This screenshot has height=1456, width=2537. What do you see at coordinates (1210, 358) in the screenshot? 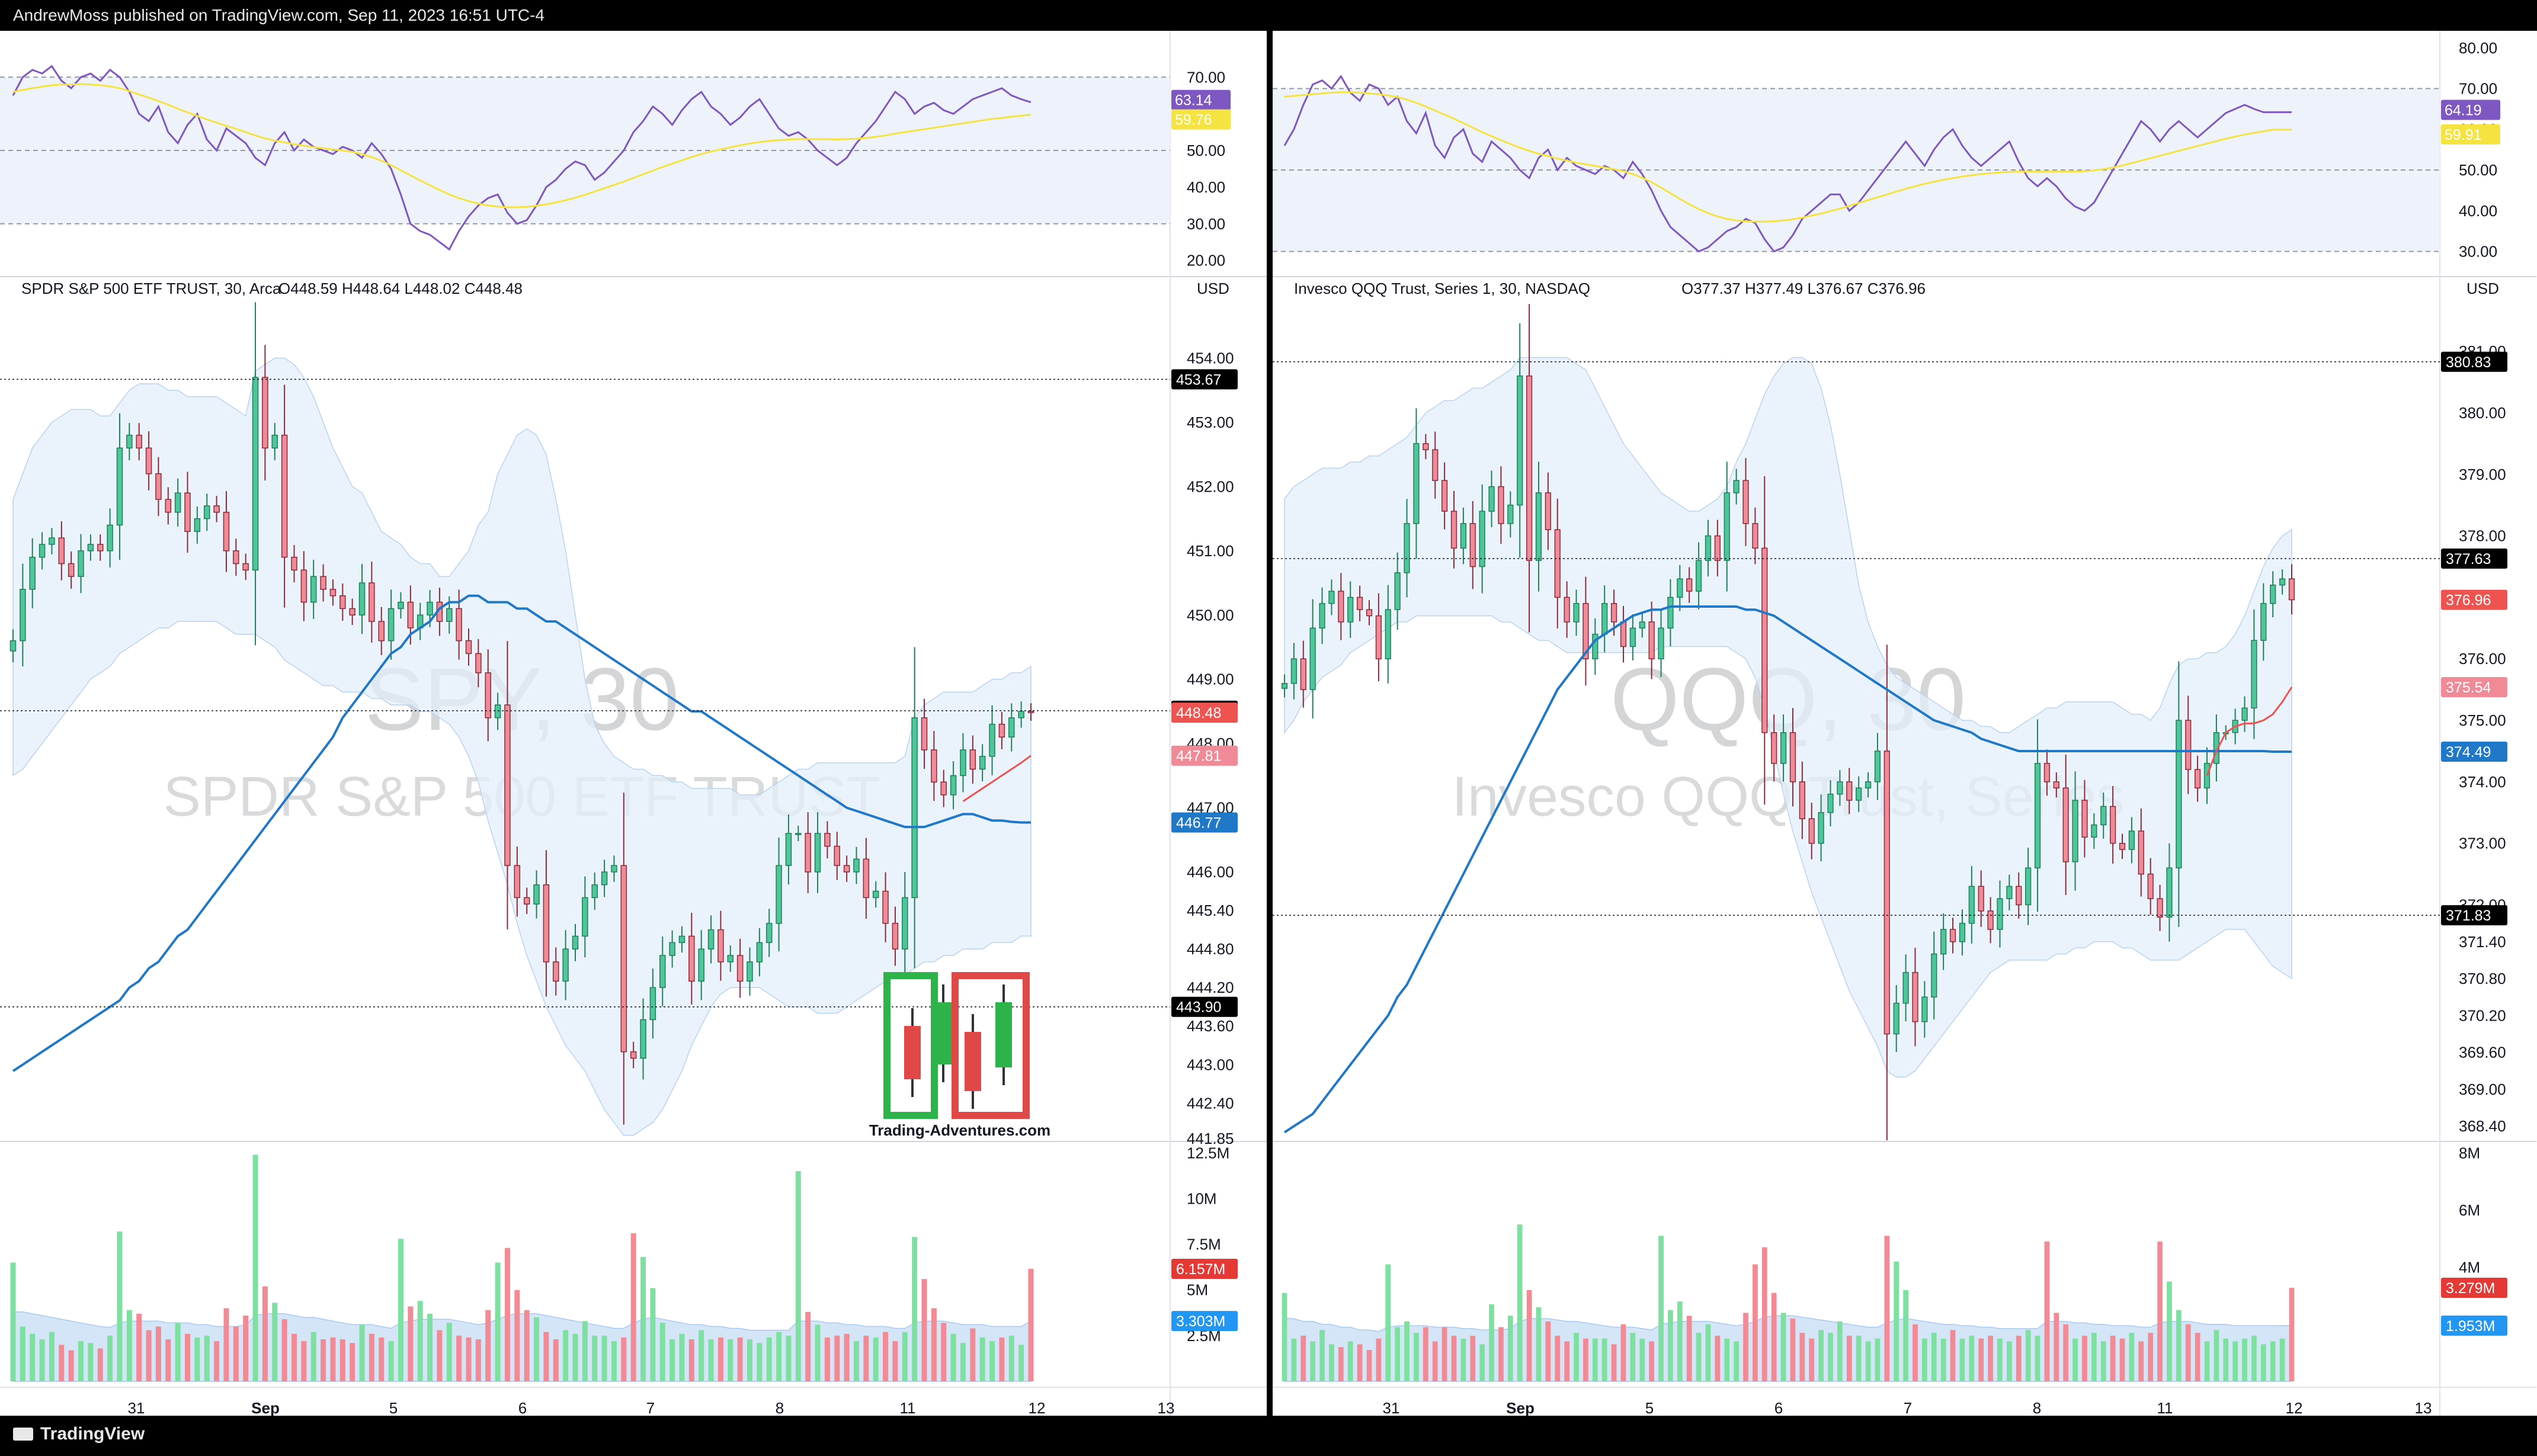
I see `price-tick-label: 454.00` at bounding box center [1210, 358].